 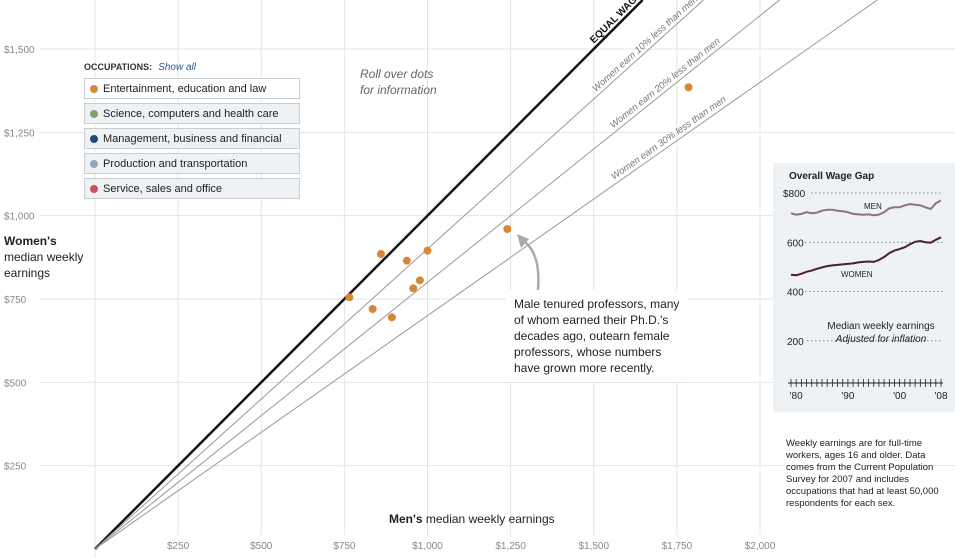 What do you see at coordinates (510, 546) in the screenshot?
I see `x-tick-label: $1,250` at bounding box center [510, 546].